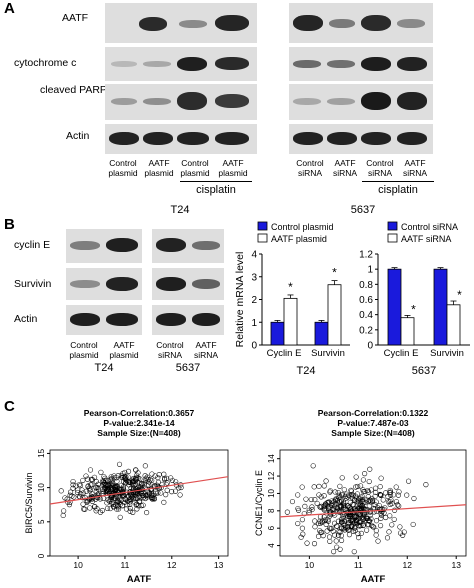 The width and height of the screenshot is (474, 588). Describe the element at coordinates (254, 323) in the screenshot. I see `y-tick-label-0-1: 1` at that location.